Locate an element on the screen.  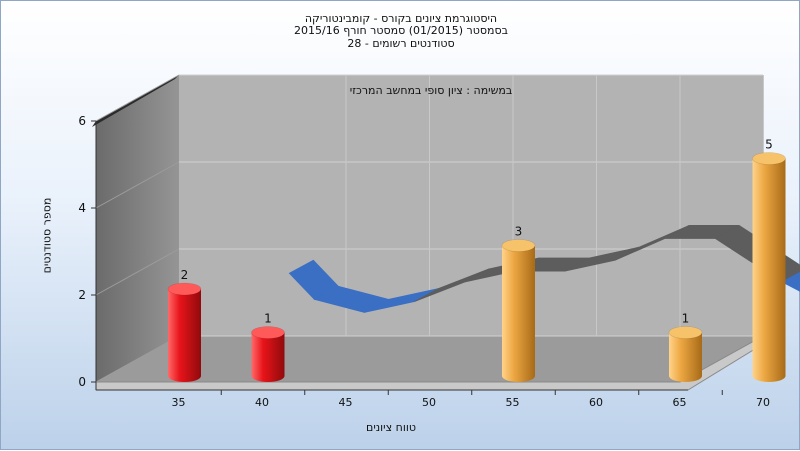
x-tick-label: 45 is located at coordinates (346, 402).